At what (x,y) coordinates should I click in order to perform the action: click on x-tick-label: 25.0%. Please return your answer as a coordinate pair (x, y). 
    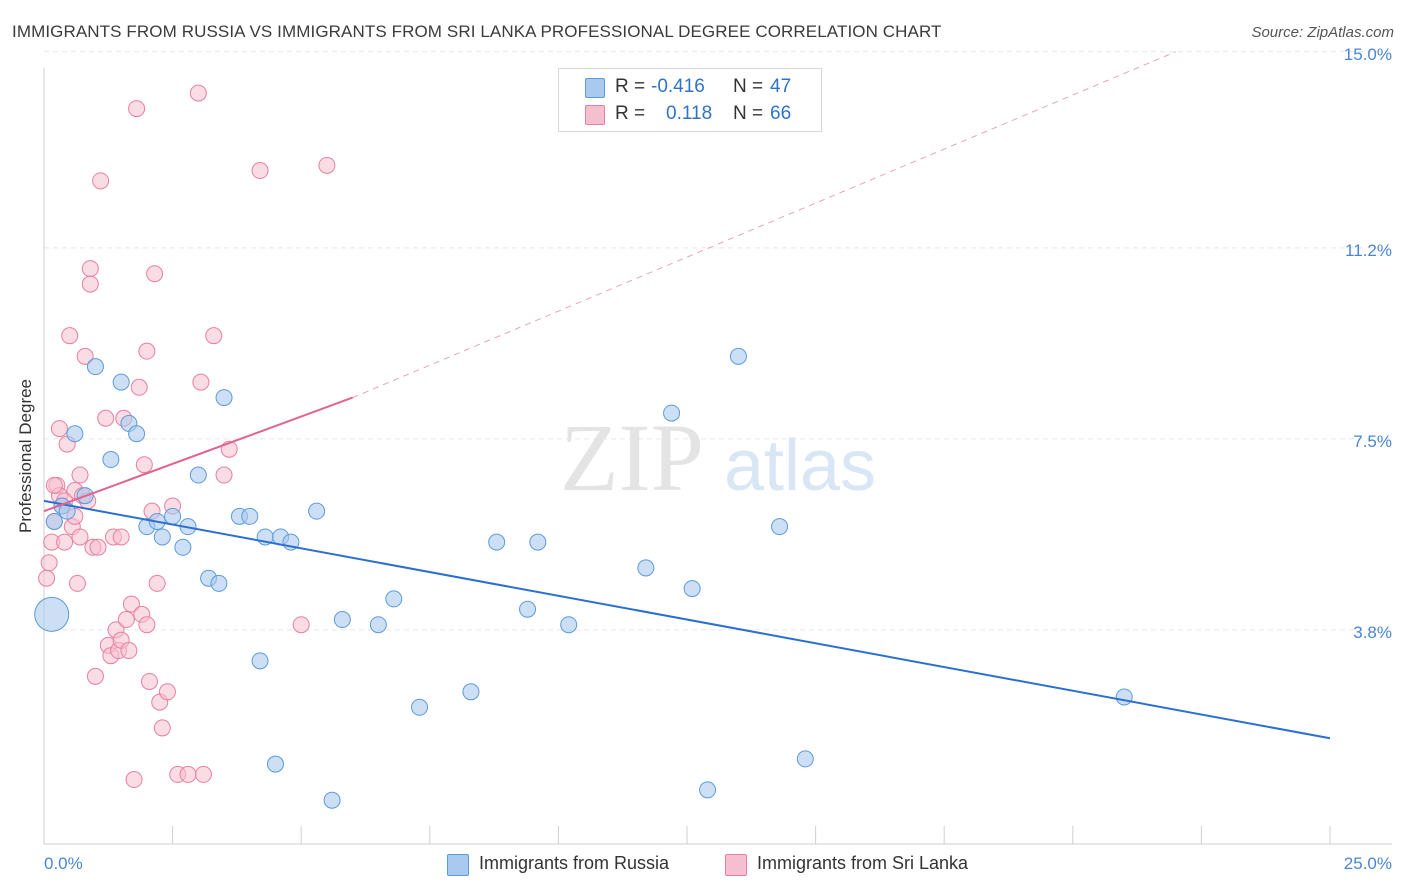
    Looking at the image, I should click on (1368, 863).